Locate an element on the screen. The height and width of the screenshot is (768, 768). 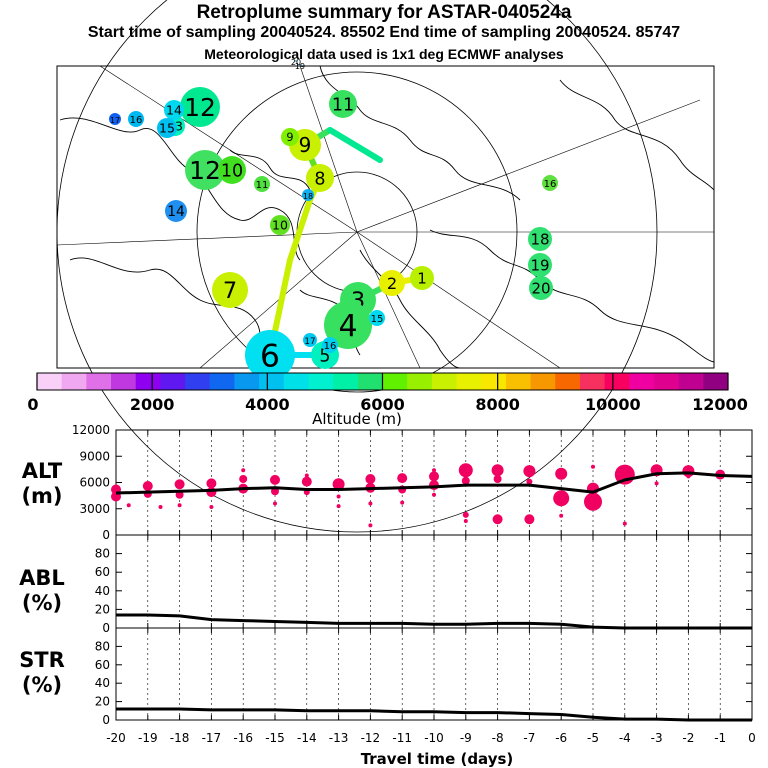
plume-day-label: 1 is located at coordinates (422, 278).